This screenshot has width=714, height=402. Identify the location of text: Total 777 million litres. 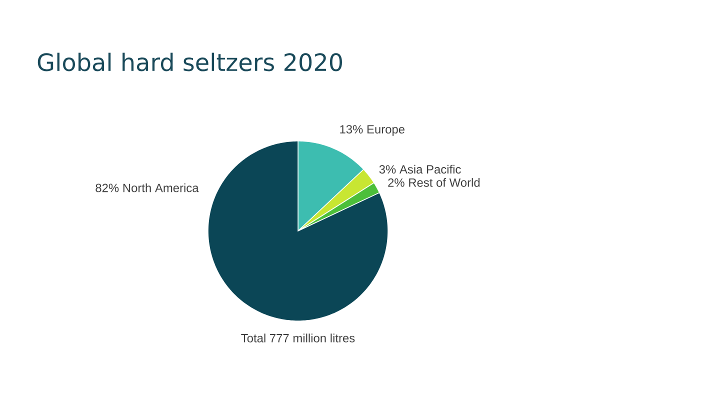
(298, 338).